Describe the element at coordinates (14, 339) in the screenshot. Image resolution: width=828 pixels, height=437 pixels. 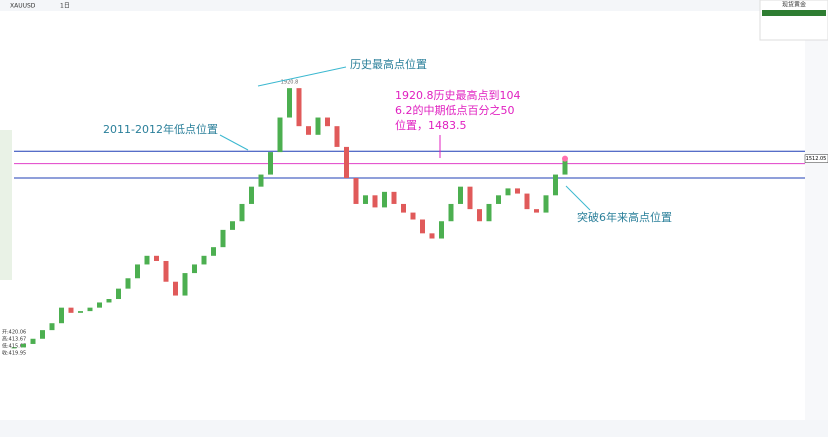
I see `ohlc-value: 高:413.67` at that location.